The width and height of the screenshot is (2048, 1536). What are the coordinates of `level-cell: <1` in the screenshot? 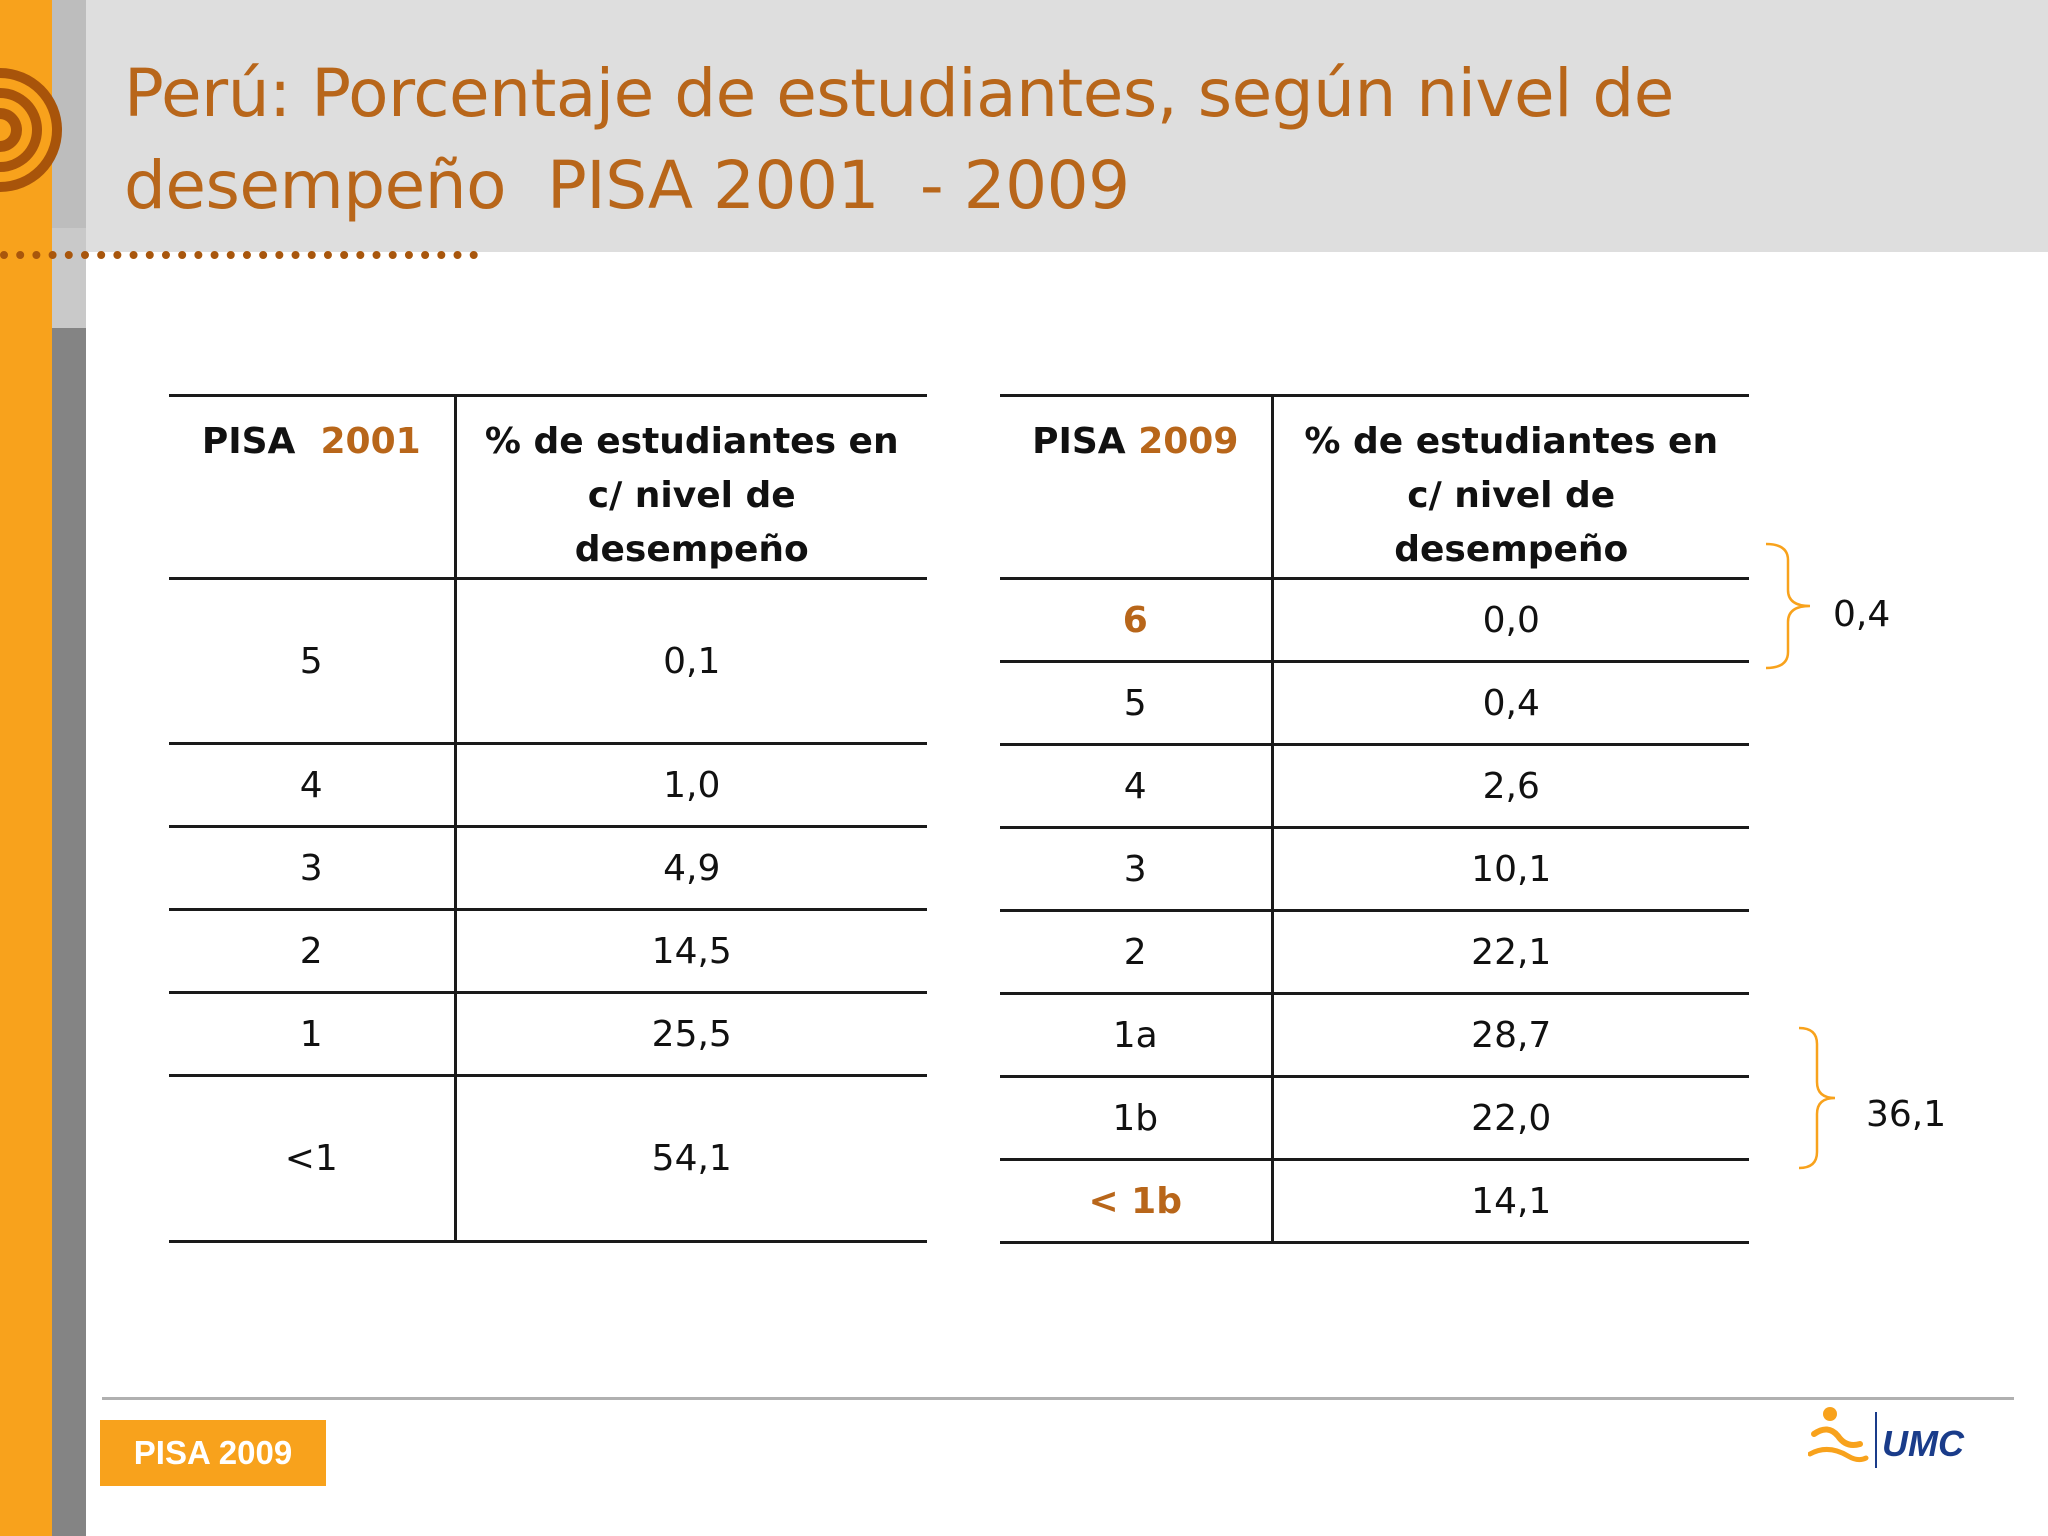 It's located at (313, 1158).